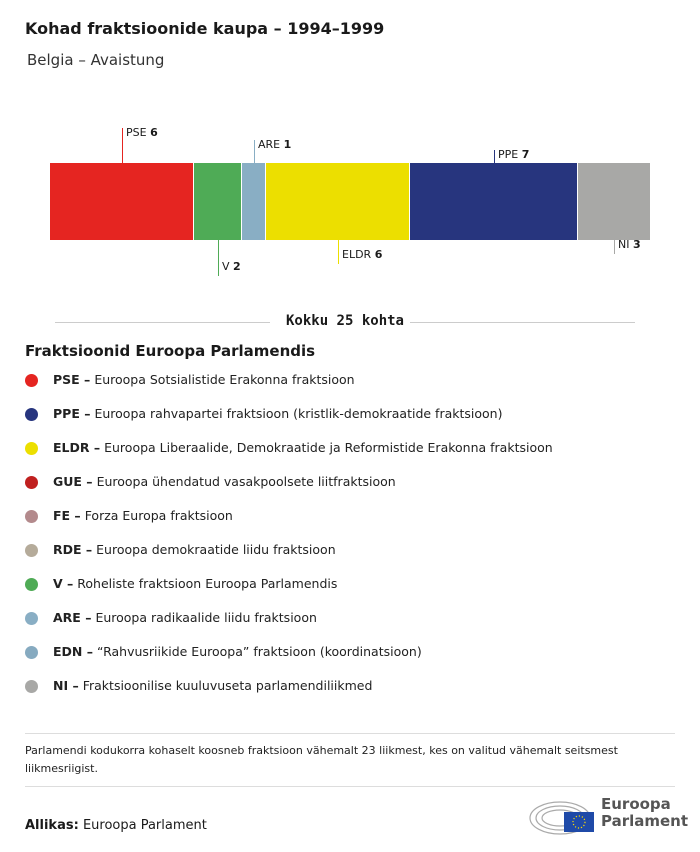 This screenshot has height=852, width=700. I want to click on segment-name: NI, so click(625, 244).